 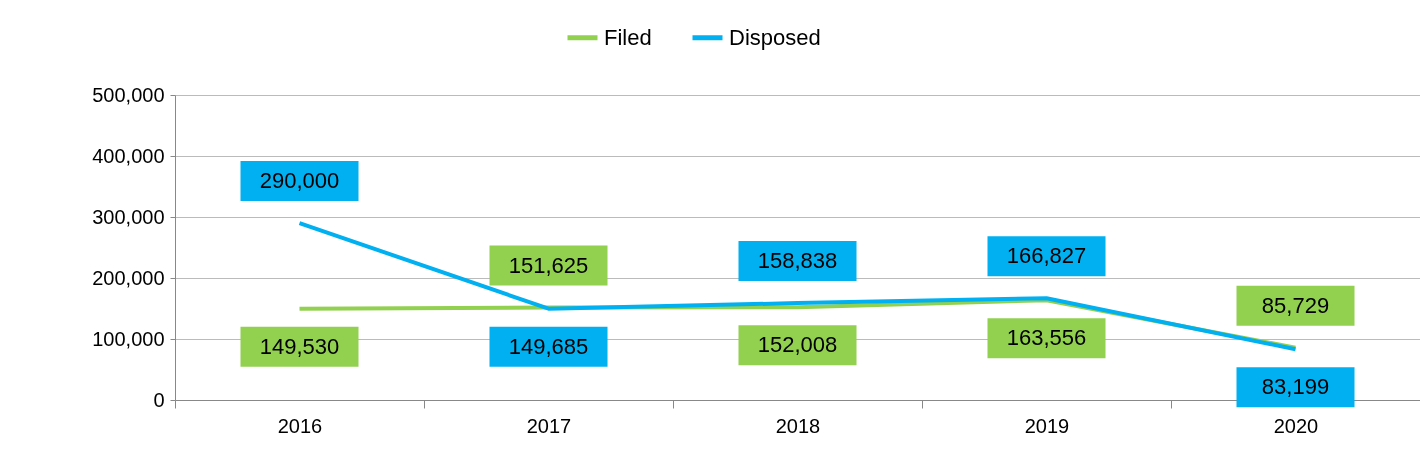 I want to click on data-label: 166,827, so click(x=1046, y=256).